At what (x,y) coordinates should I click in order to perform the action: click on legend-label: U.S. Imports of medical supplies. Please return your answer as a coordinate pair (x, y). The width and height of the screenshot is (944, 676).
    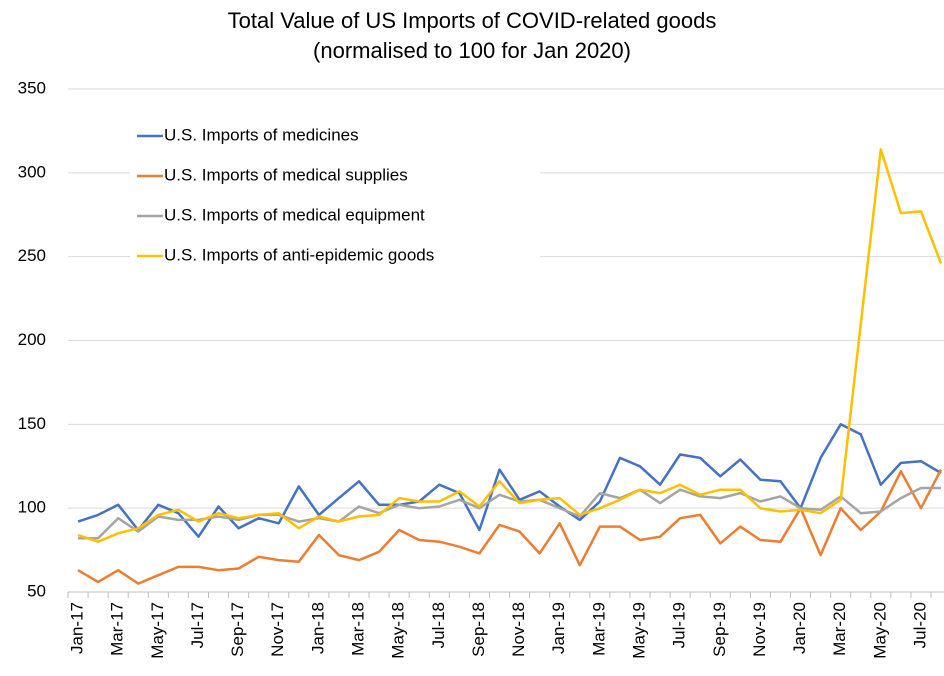
    Looking at the image, I should click on (286, 174).